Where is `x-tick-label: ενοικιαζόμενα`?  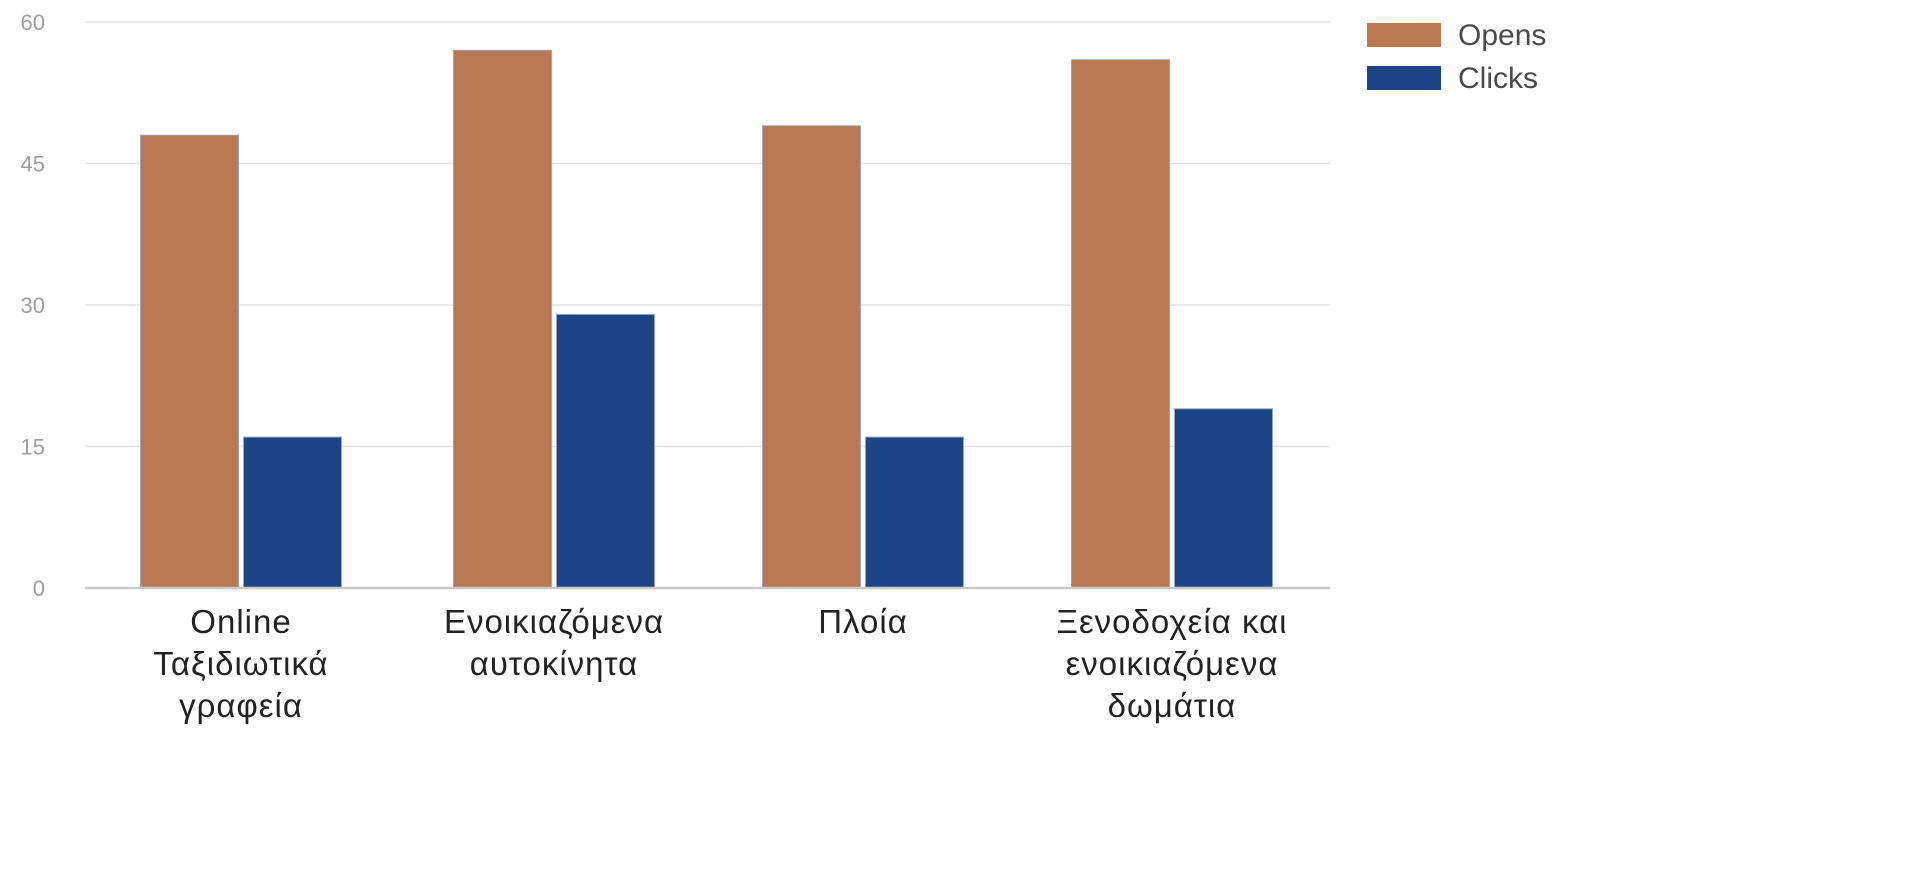 x-tick-label: ενοικιαζόμενα is located at coordinates (1172, 663).